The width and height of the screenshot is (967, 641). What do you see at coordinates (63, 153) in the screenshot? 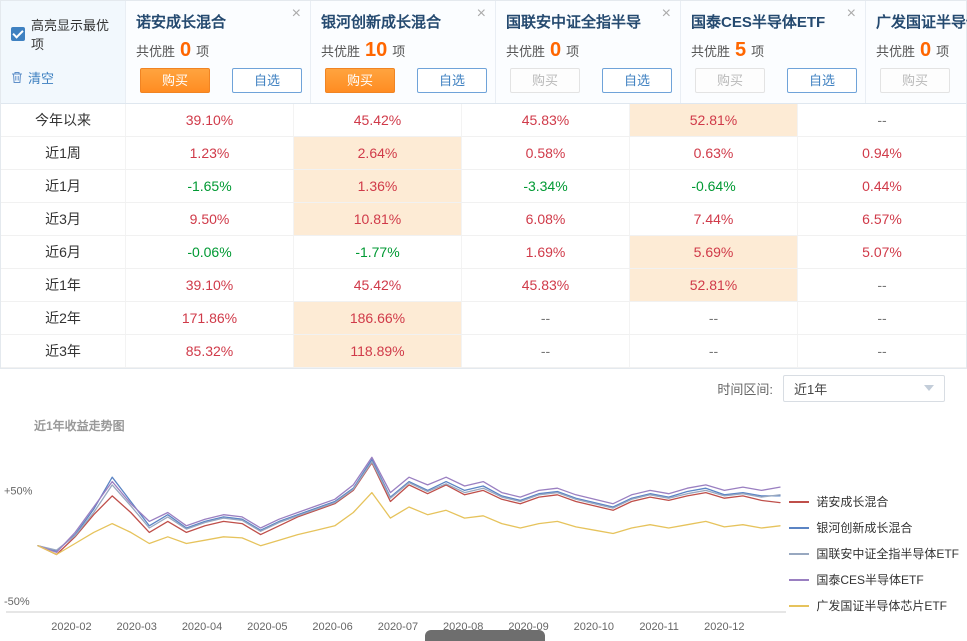
I see `row-label: 近1周` at bounding box center [63, 153].